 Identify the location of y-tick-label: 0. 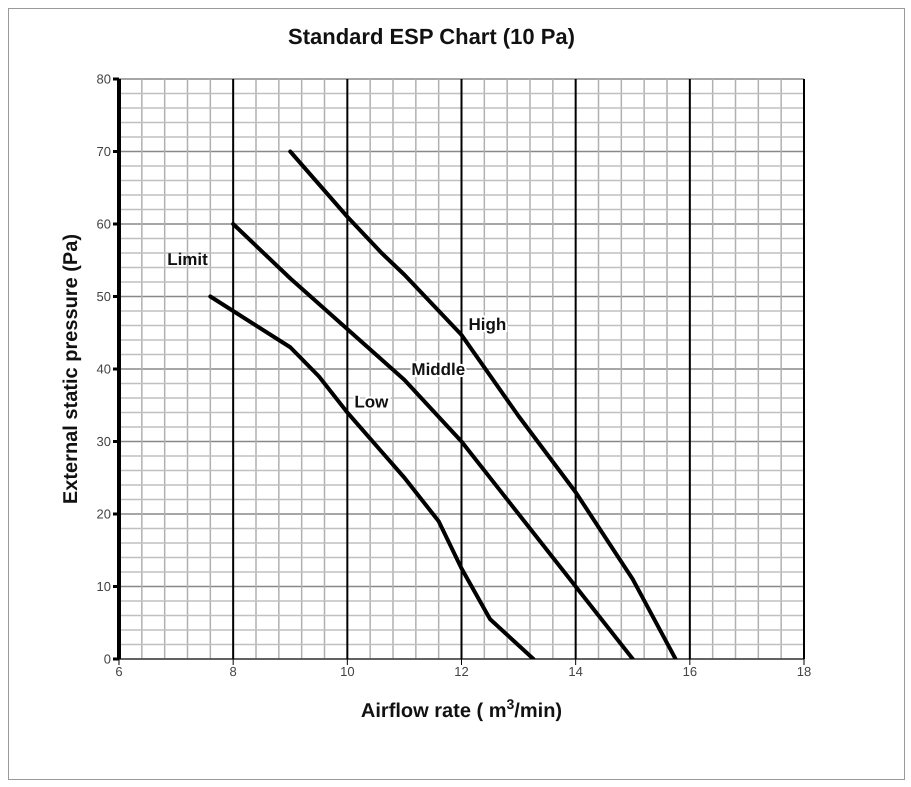
(107, 659).